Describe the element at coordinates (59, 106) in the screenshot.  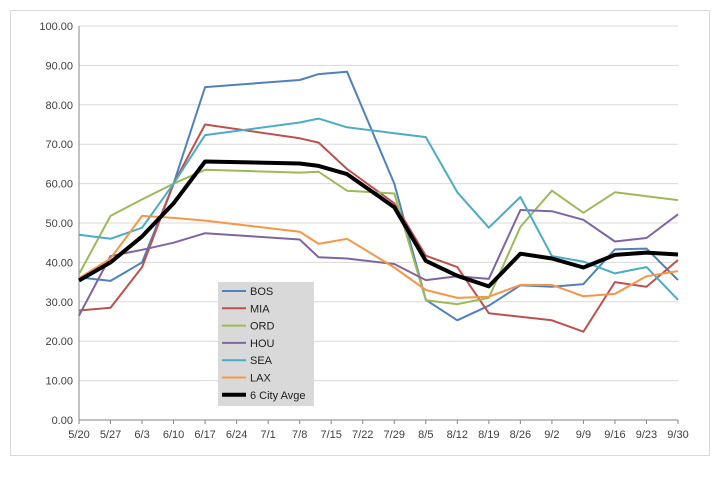
I see `y-tick-label: 80.00` at that location.